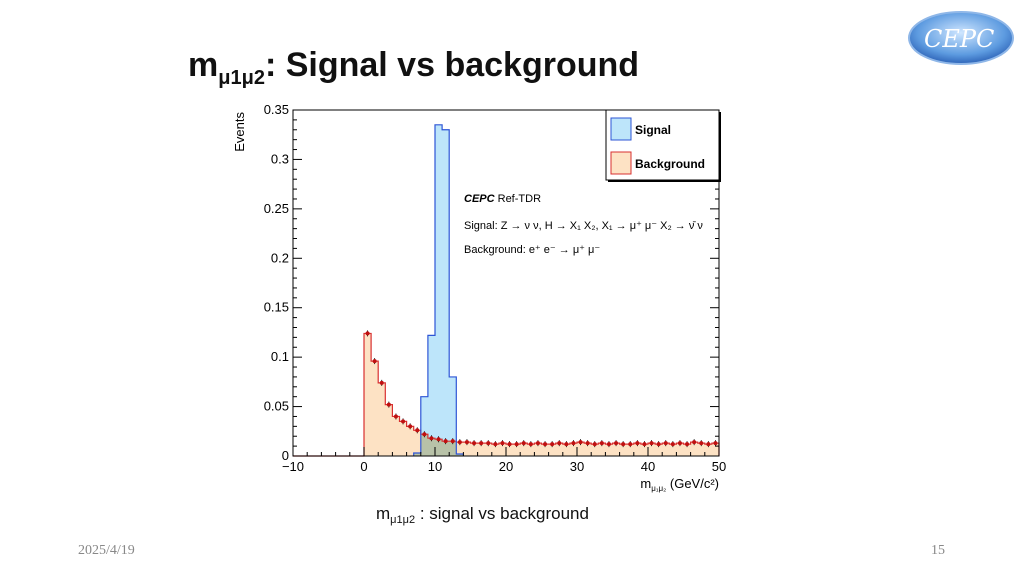 This screenshot has width=1024, height=576. Describe the element at coordinates (670, 164) in the screenshot. I see `legend-label: Background` at that location.